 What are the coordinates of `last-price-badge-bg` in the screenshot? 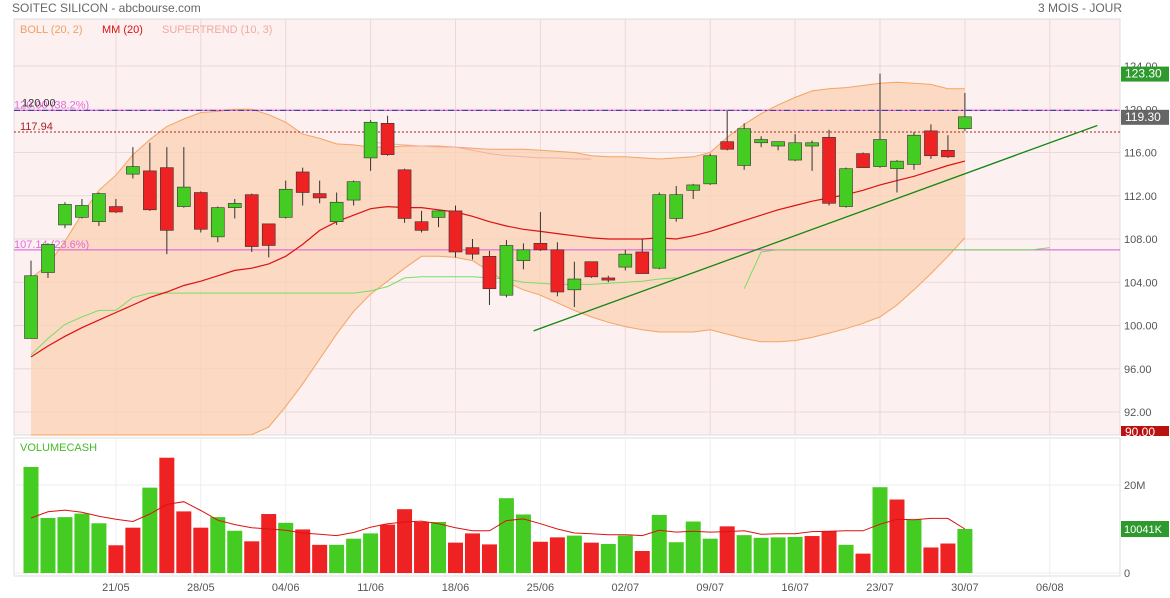 It's located at (1145, 117).